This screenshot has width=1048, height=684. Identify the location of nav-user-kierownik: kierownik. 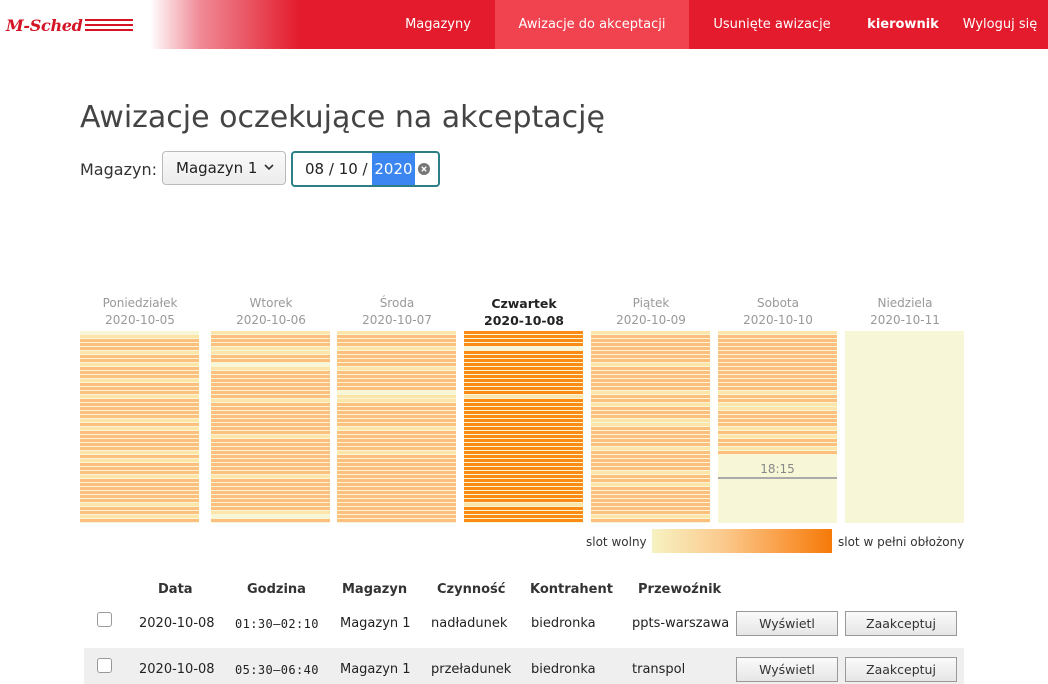
(903, 24).